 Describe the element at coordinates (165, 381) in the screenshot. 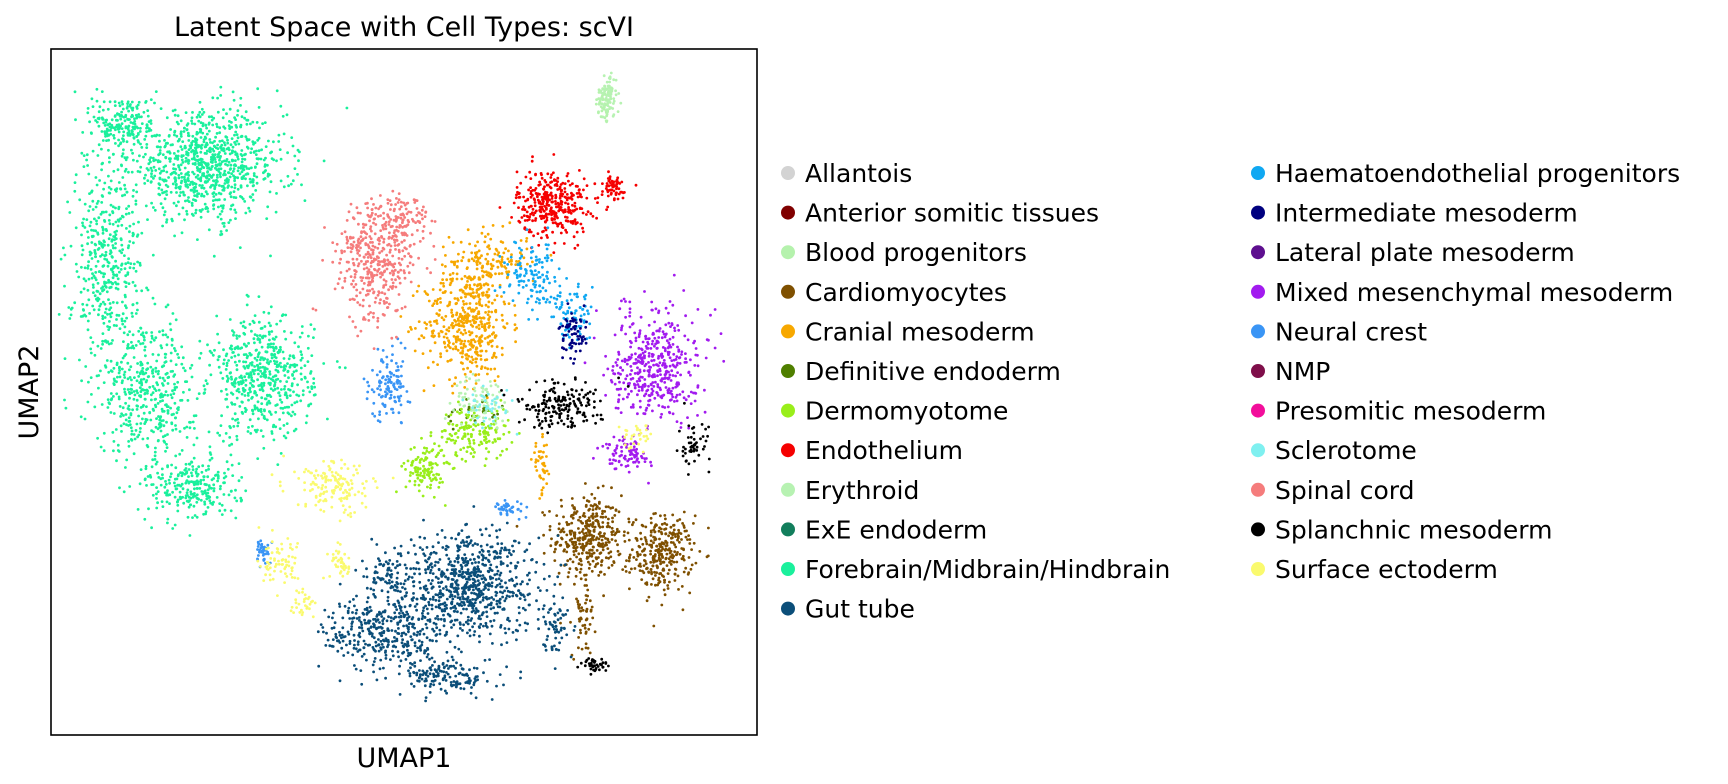

I see `point-10-1933` at that location.